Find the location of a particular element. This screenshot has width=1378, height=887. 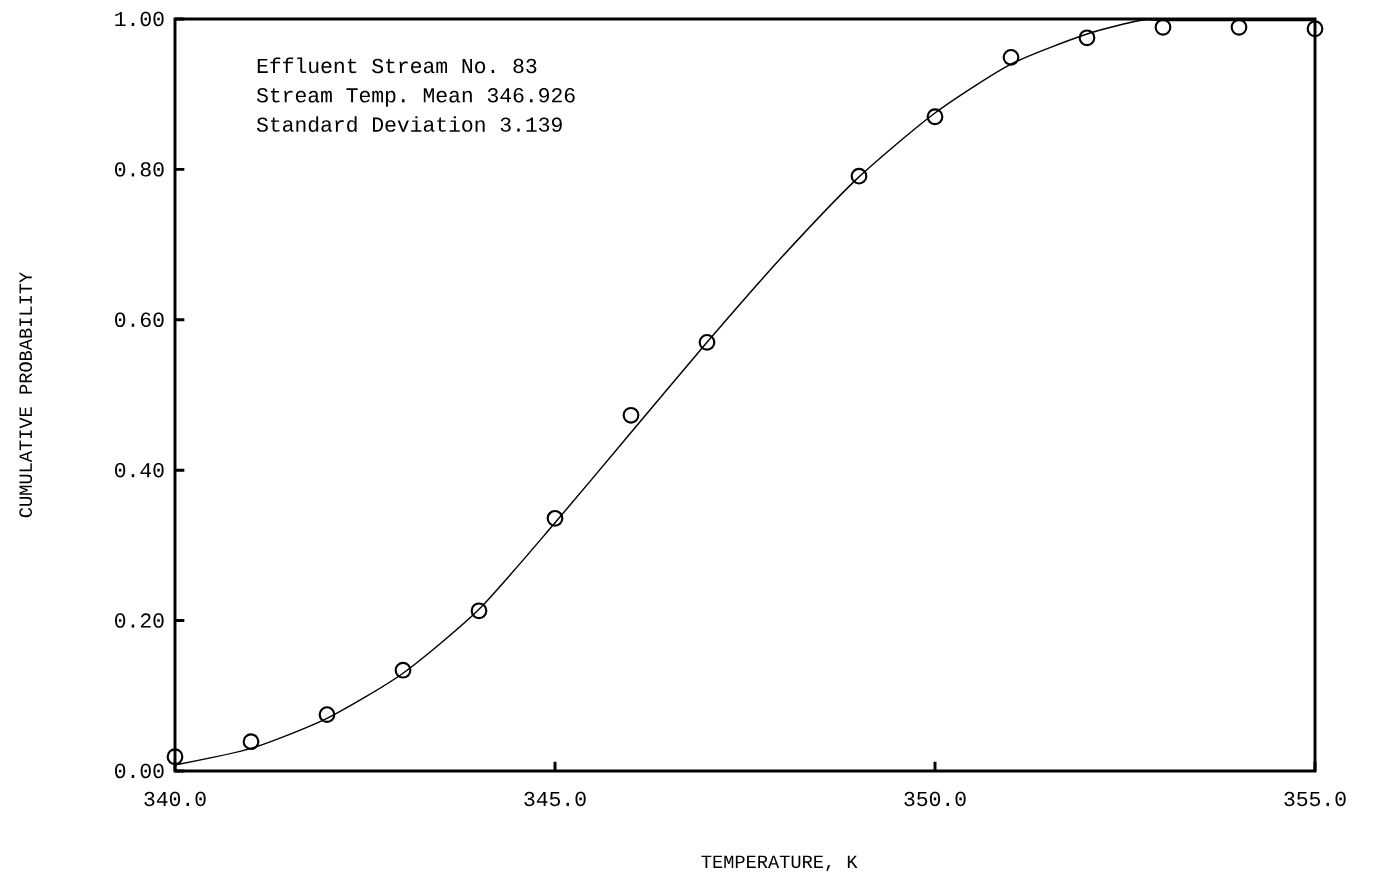

x-tick-label: 345.0 is located at coordinates (555, 799).